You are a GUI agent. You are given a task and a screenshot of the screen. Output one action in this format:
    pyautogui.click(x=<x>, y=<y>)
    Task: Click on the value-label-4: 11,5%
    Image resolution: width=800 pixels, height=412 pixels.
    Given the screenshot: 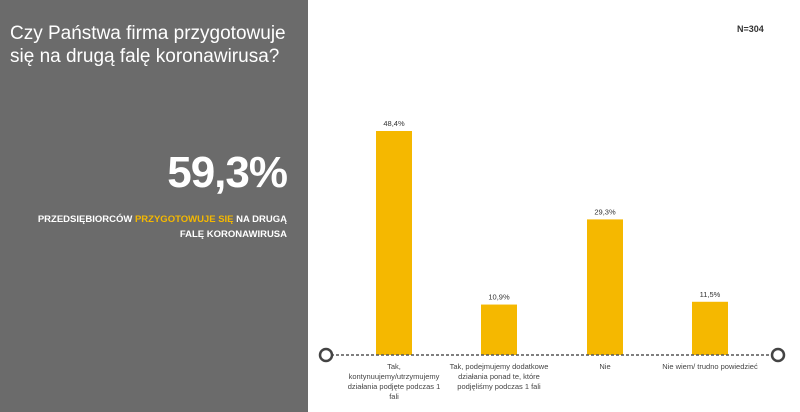 What is the action you would take?
    pyautogui.click(x=710, y=294)
    